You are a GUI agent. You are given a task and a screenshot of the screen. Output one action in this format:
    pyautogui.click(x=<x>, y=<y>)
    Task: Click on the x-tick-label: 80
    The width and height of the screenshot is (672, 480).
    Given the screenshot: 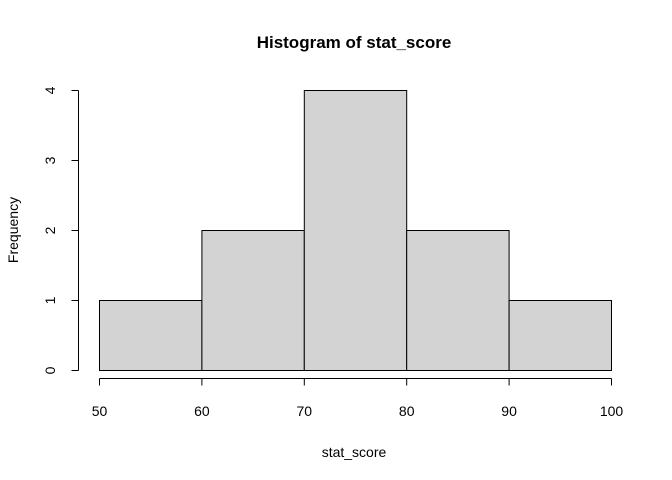 What is the action you would take?
    pyautogui.click(x=407, y=411)
    